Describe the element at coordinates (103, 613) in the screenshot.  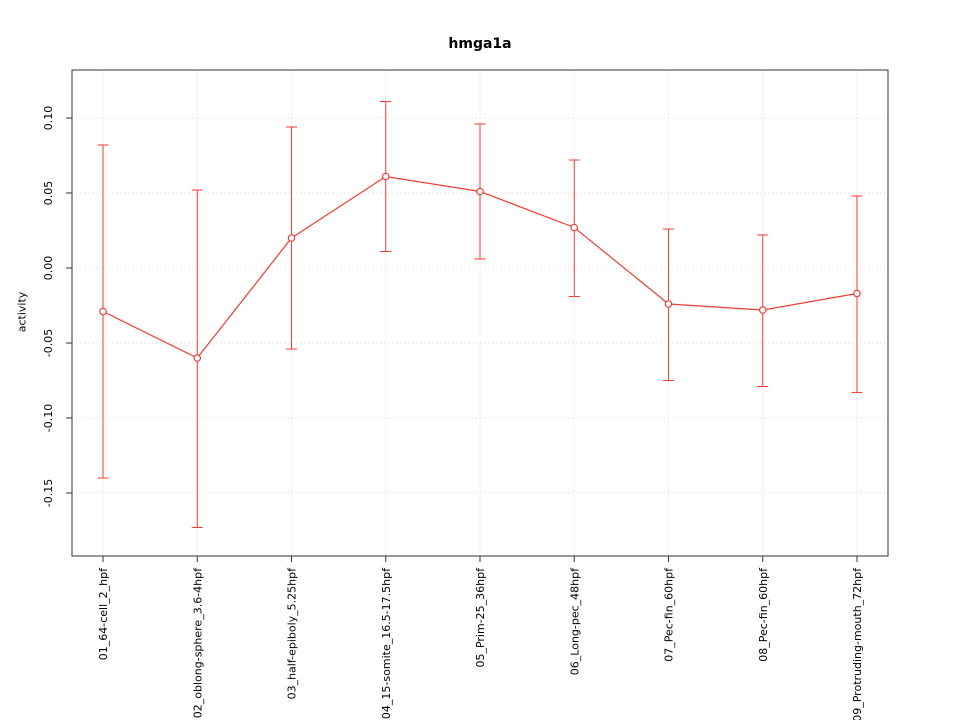
I see `x-tick-label: 01_64-cell_2_hpf` at that location.